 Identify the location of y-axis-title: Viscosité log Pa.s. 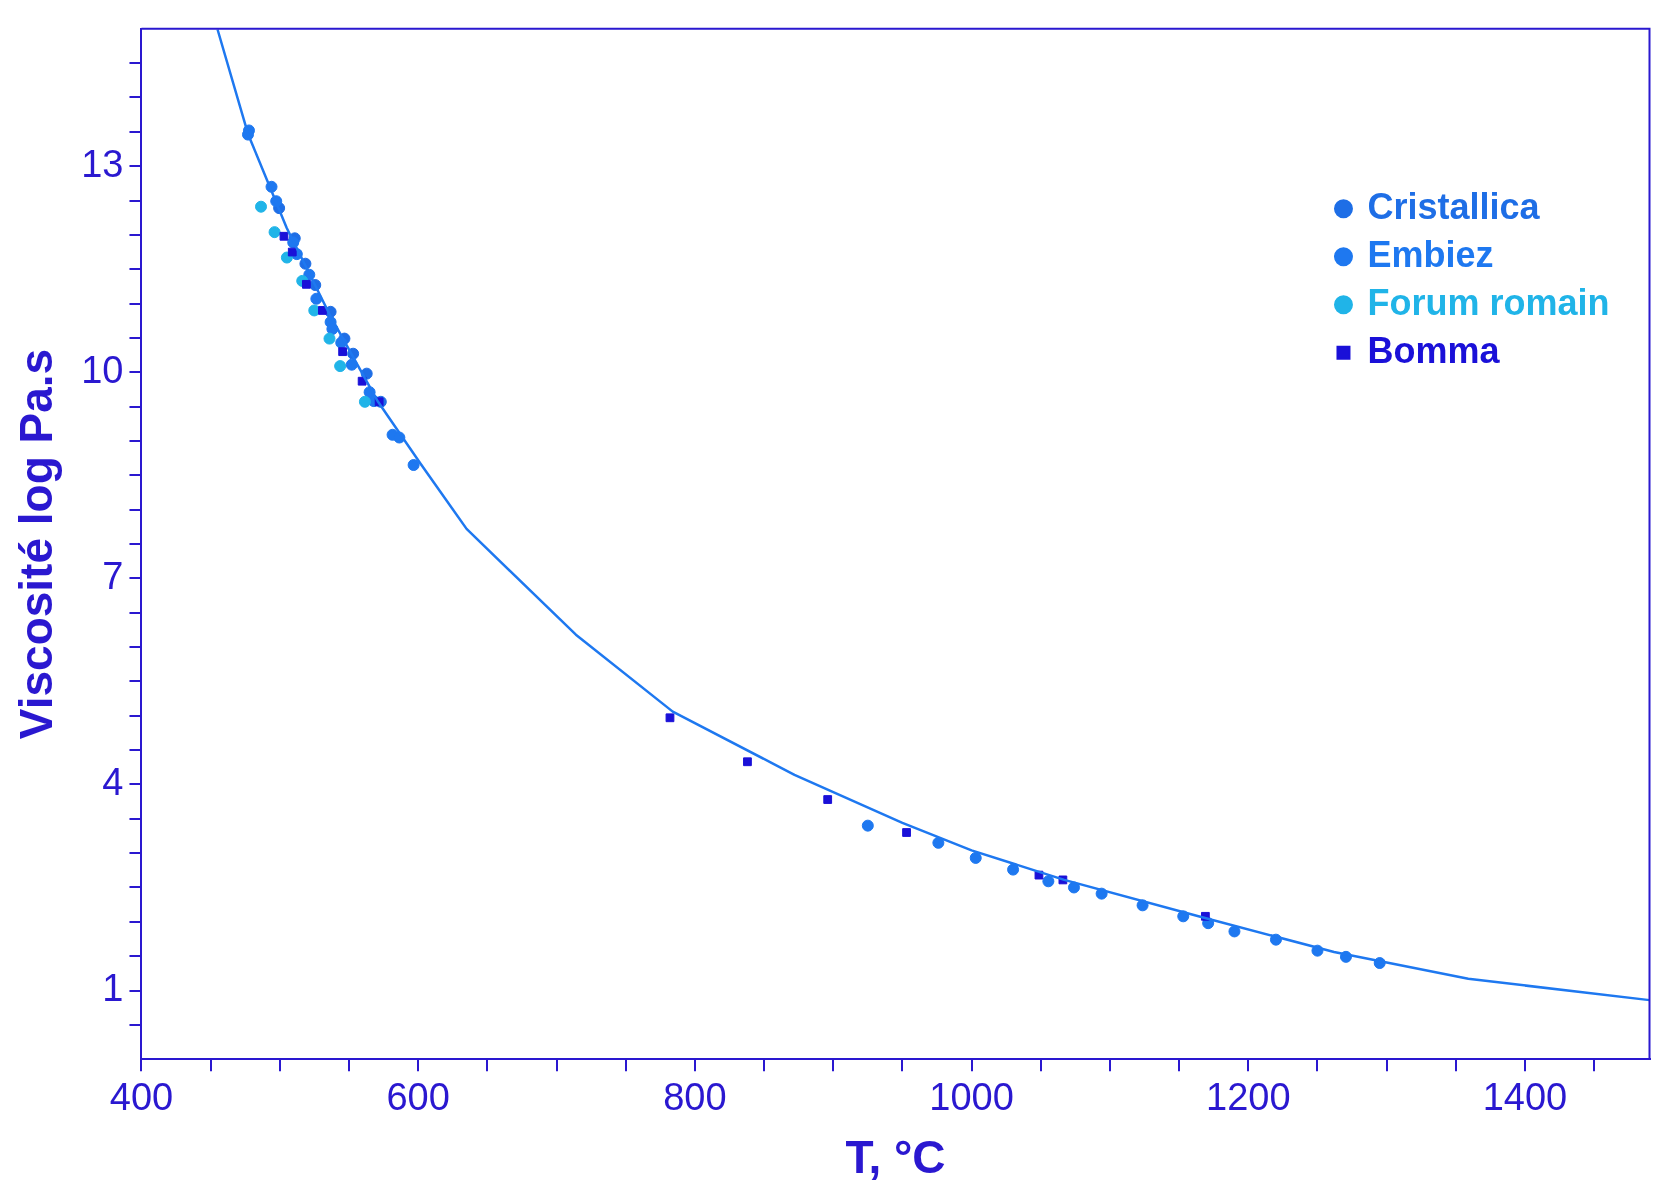
(36, 544).